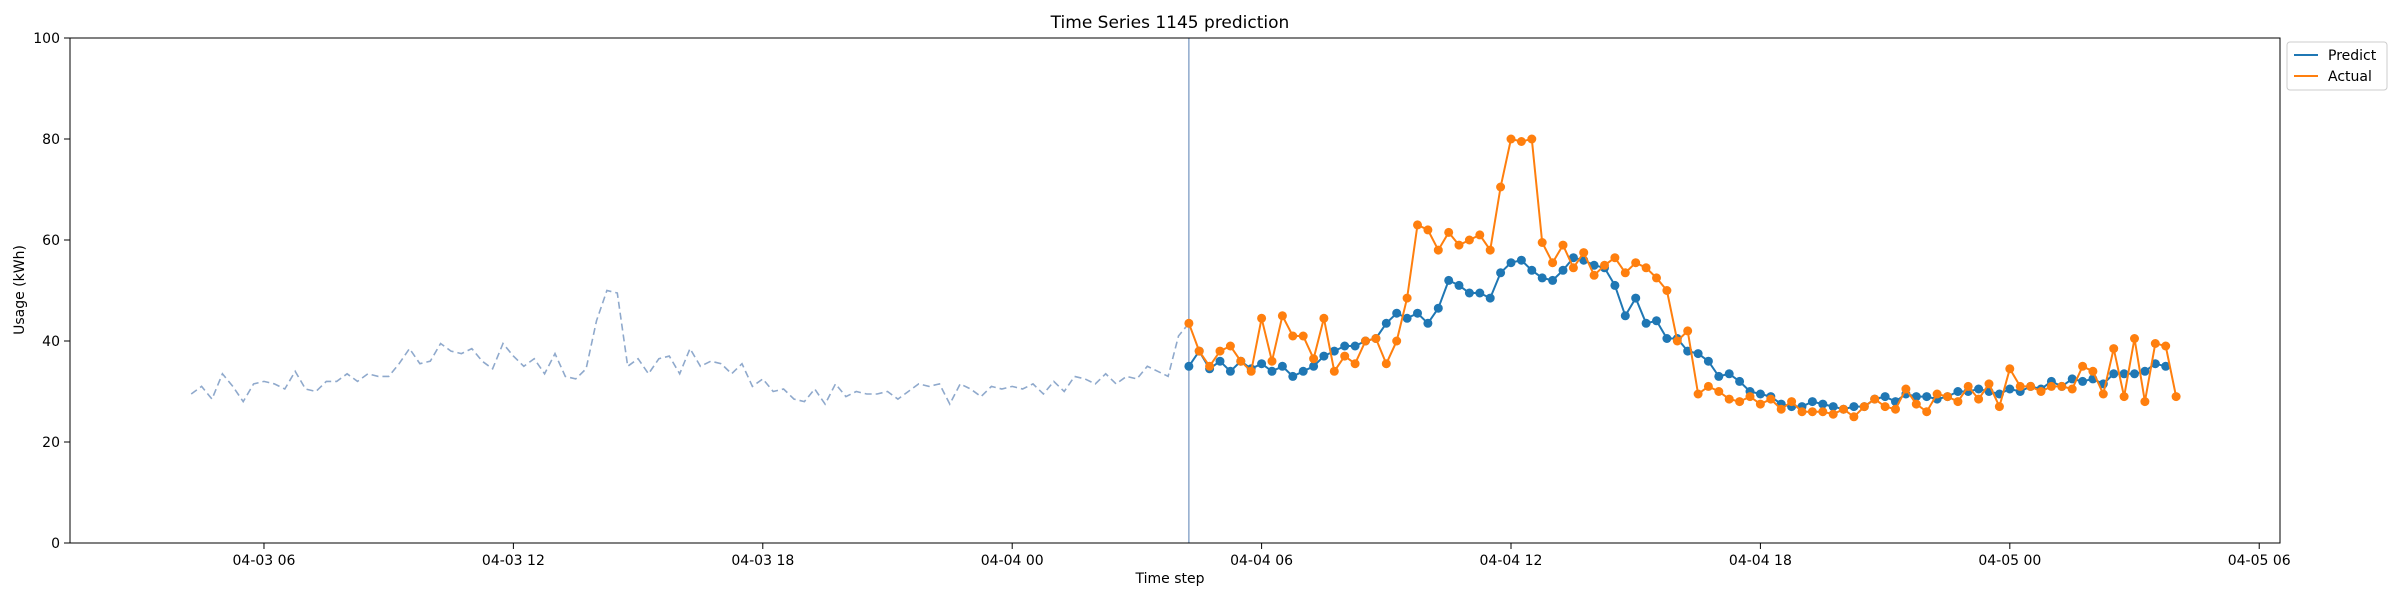  I want to click on y-tick-label: 80, so click(51, 140).